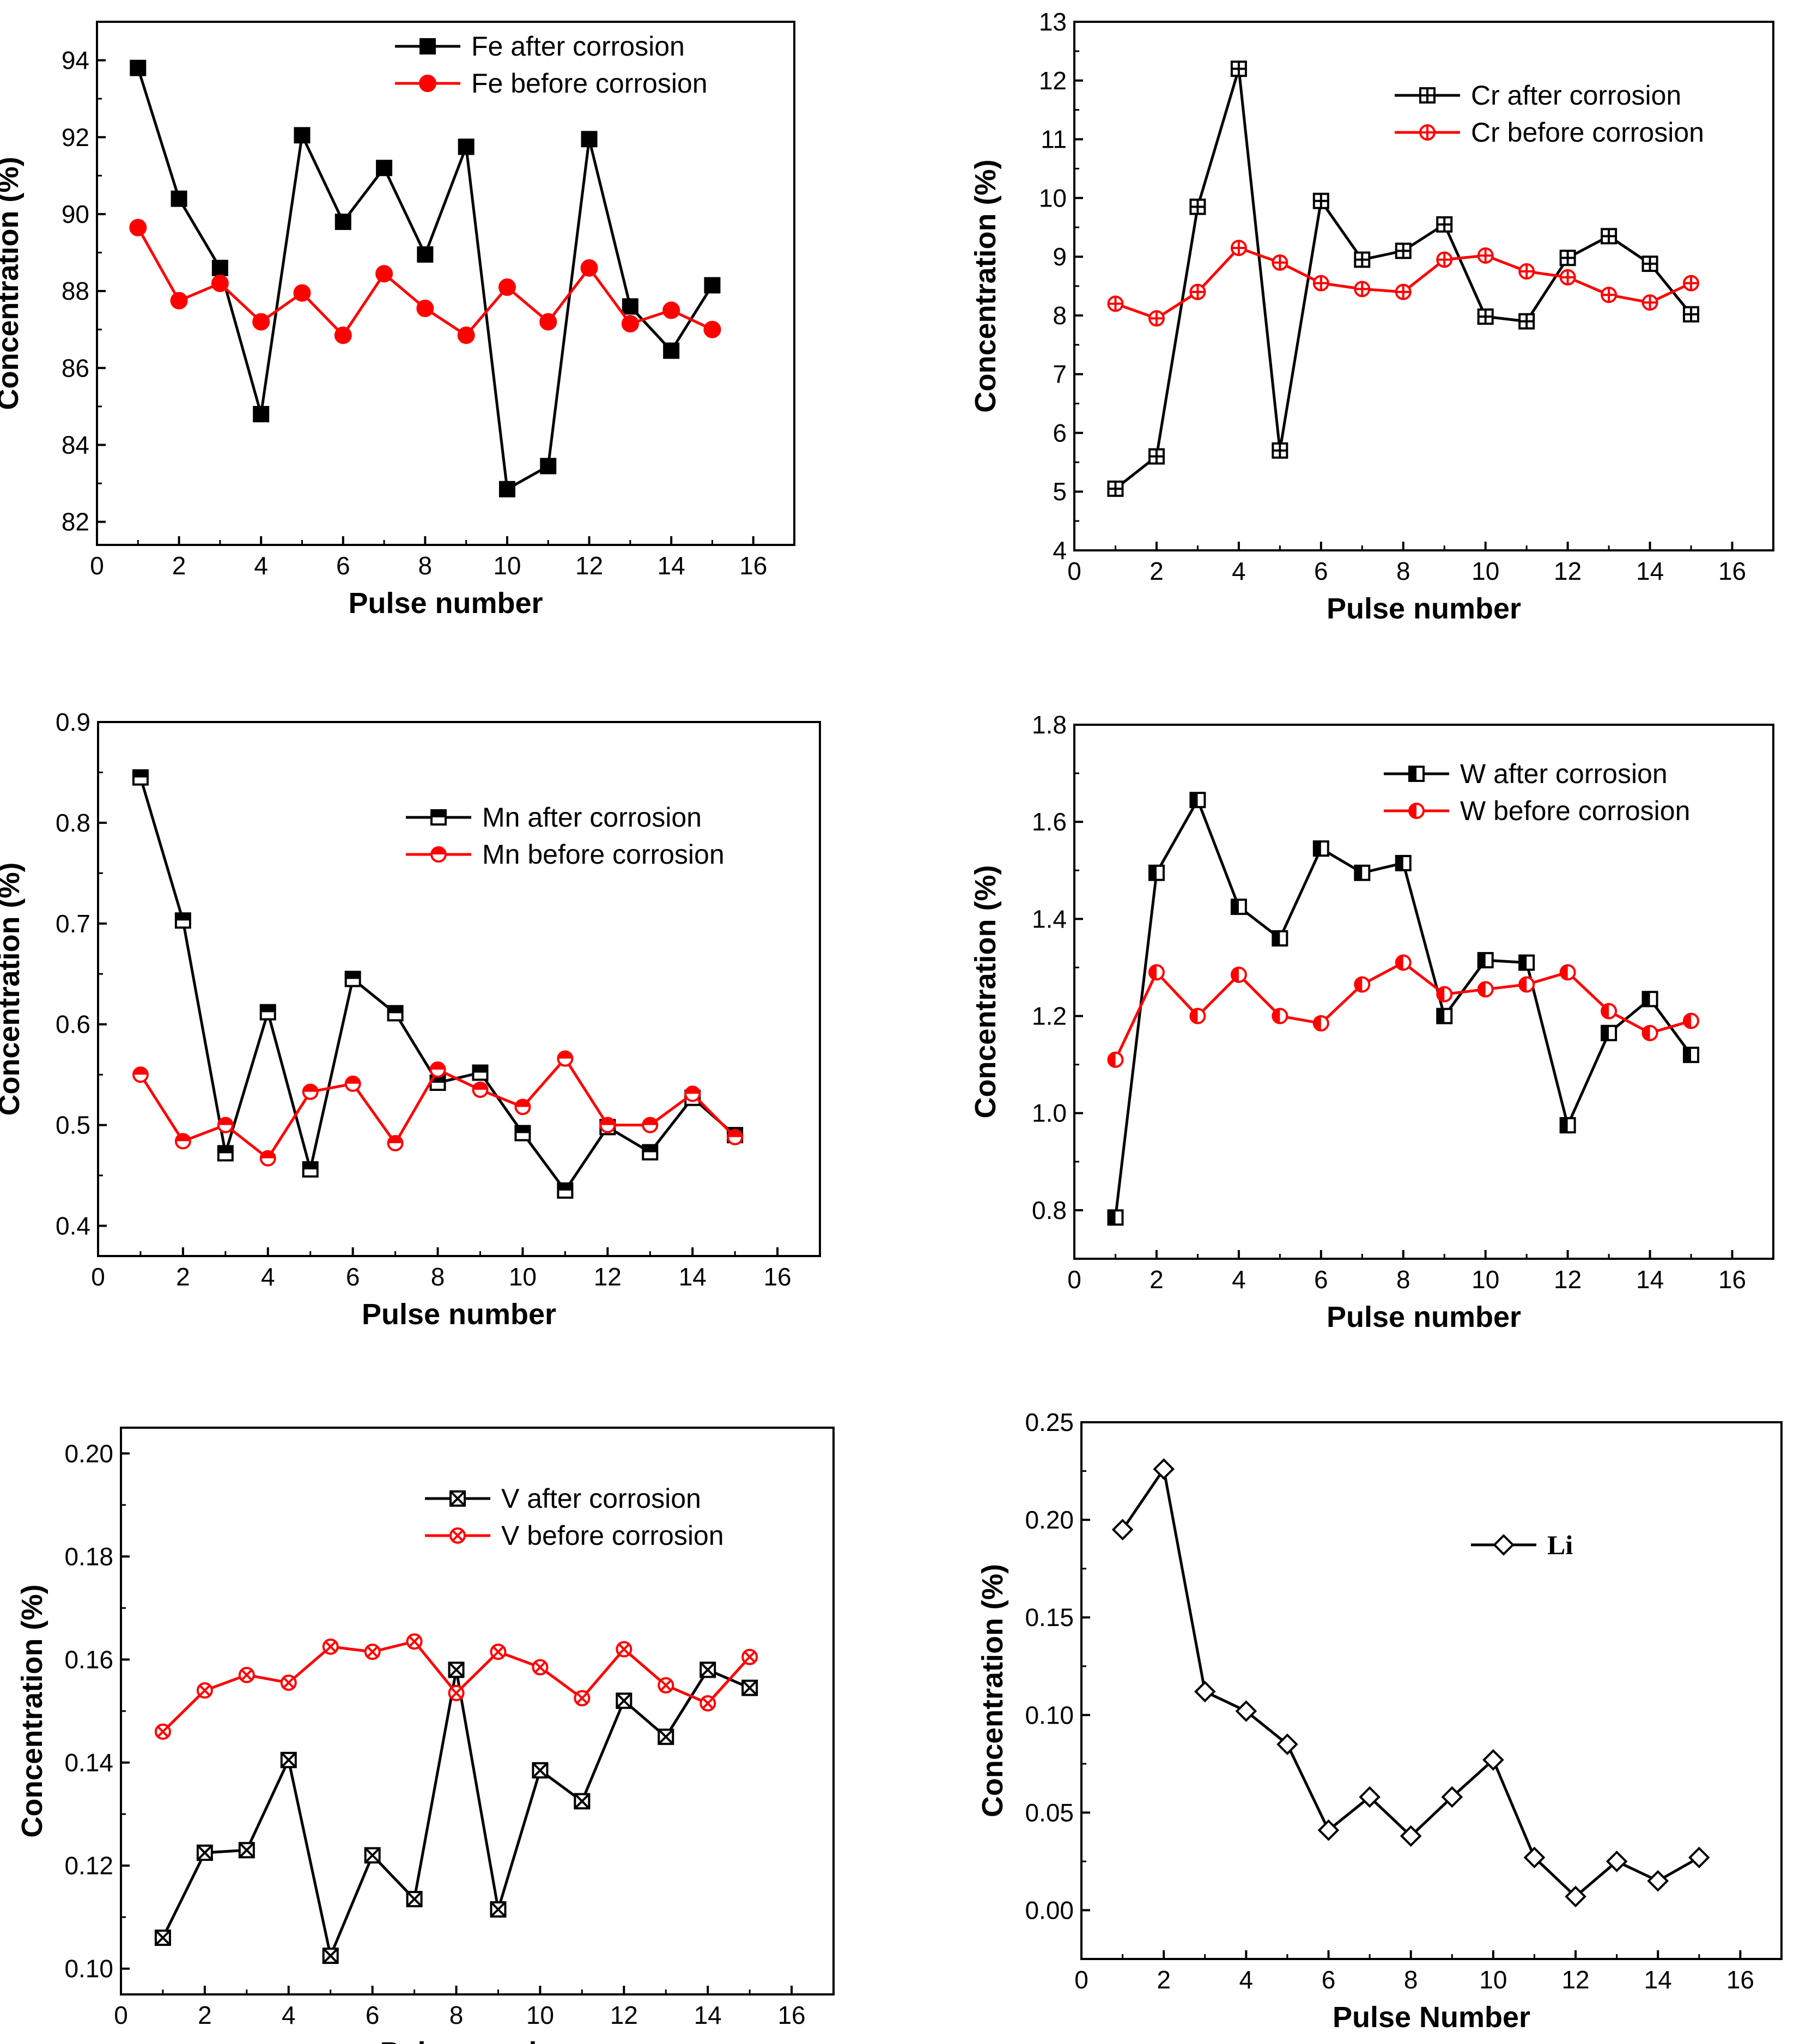 The width and height of the screenshot is (1806, 2044). What do you see at coordinates (1485, 571) in the screenshot?
I see `x-tick-label-cr-5: 10` at bounding box center [1485, 571].